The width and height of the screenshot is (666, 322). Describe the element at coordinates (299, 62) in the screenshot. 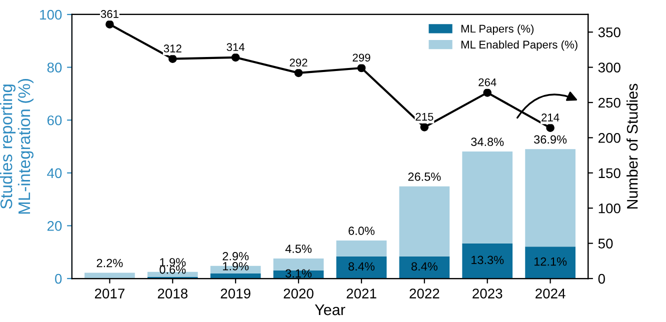

I see `data-label: 292` at that location.